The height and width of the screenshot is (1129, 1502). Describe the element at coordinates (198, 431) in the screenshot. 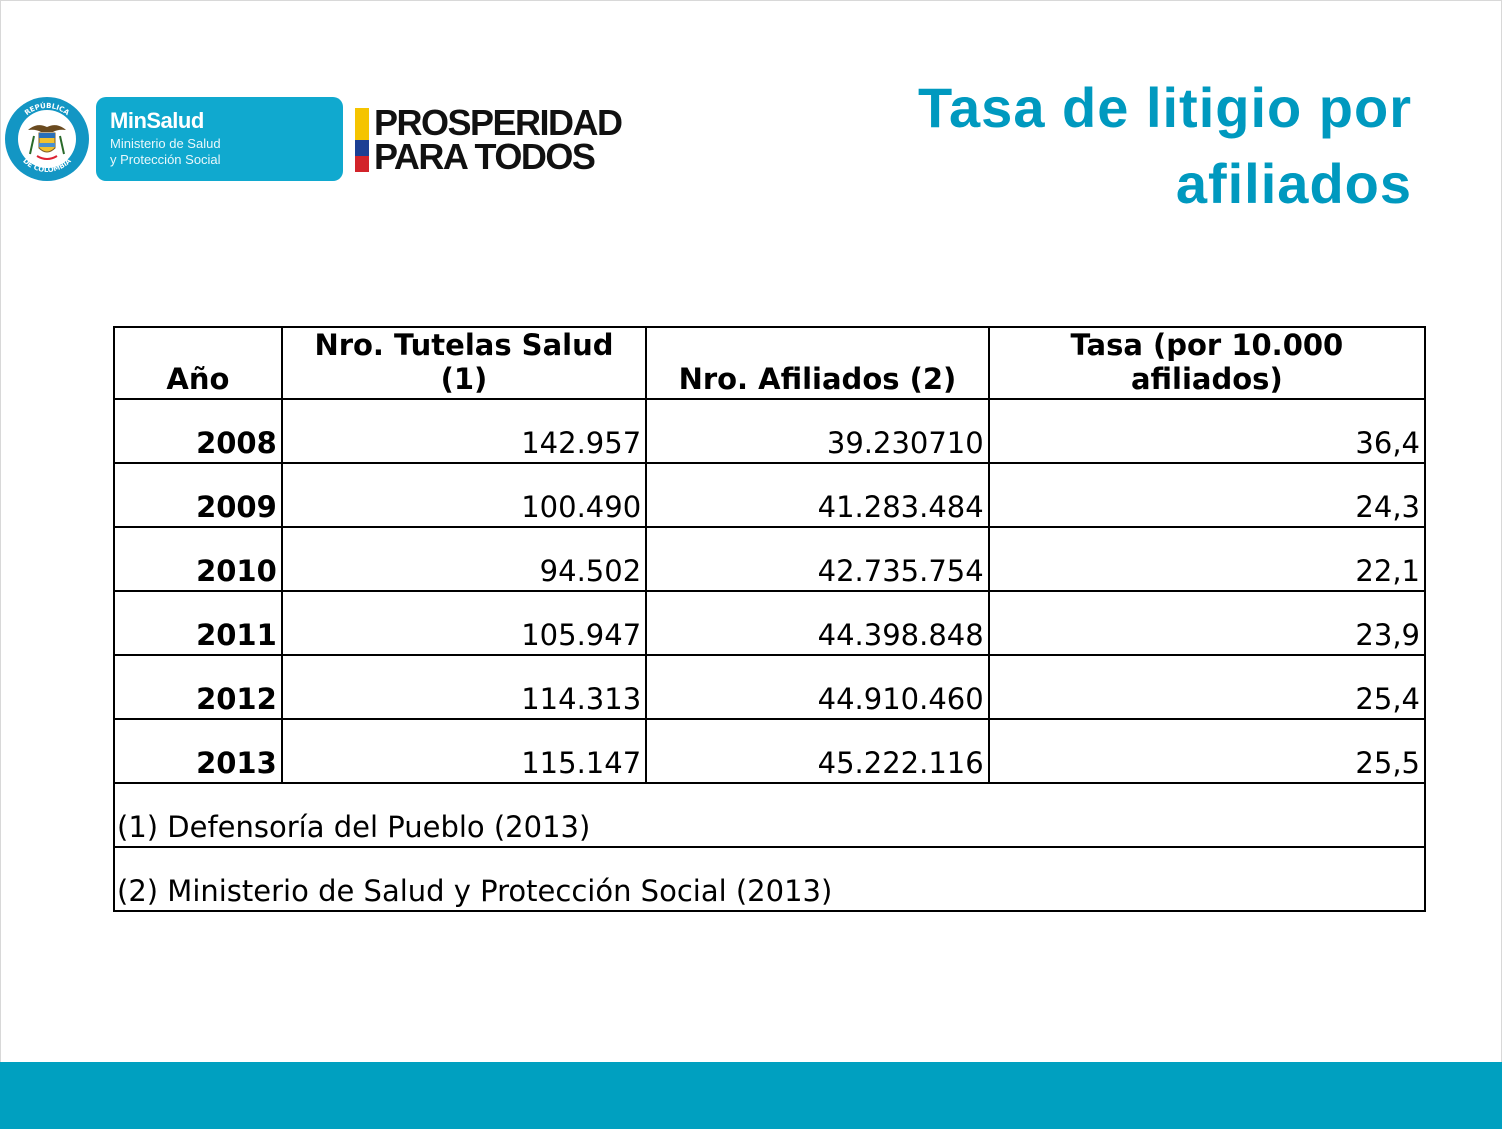

I see `cell-year: 2008` at that location.